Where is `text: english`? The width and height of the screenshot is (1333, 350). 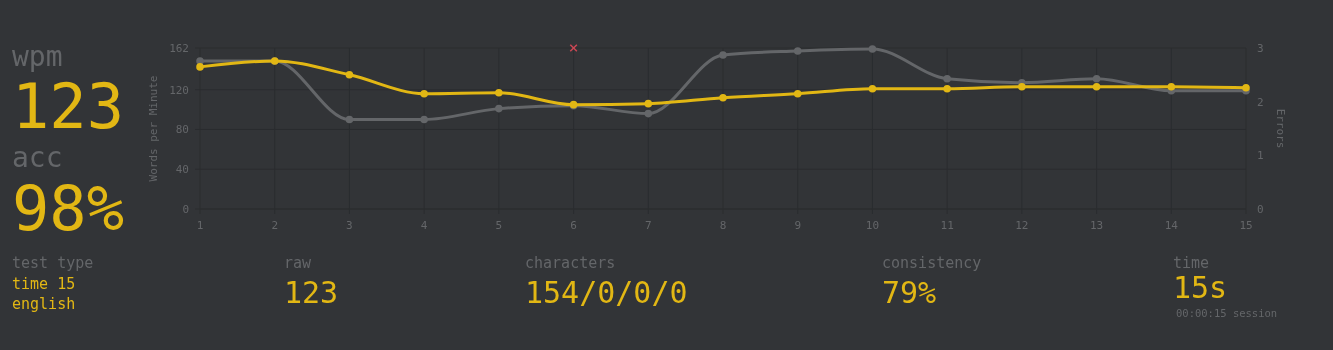 text: english is located at coordinates (44, 304).